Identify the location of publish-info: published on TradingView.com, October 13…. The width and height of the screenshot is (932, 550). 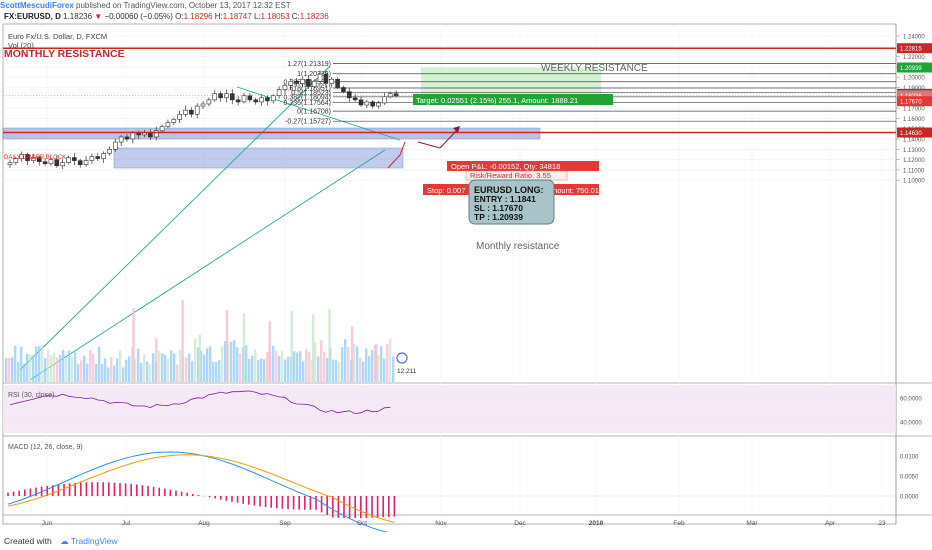
(182, 5).